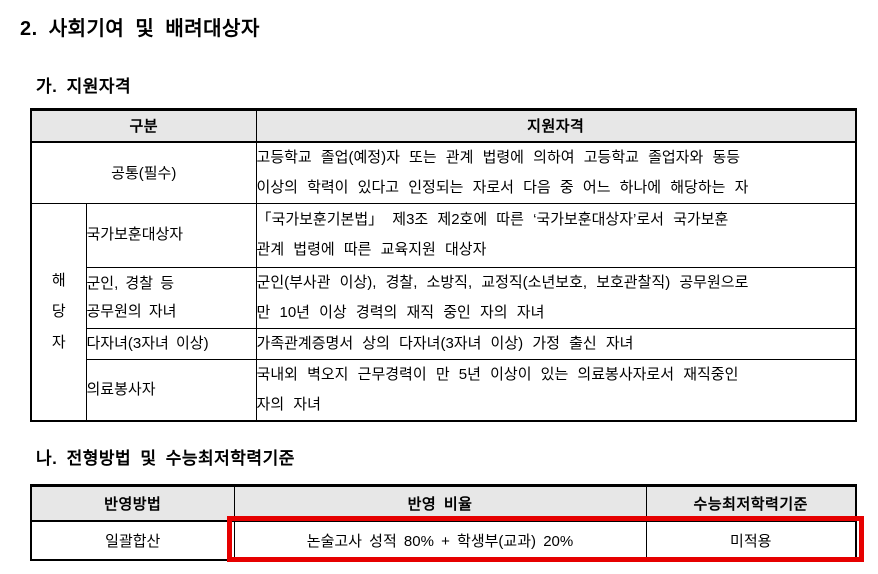  What do you see at coordinates (751, 503) in the screenshot?
I see `header-cell-csat-minimum: 수능최저학력기준` at bounding box center [751, 503].